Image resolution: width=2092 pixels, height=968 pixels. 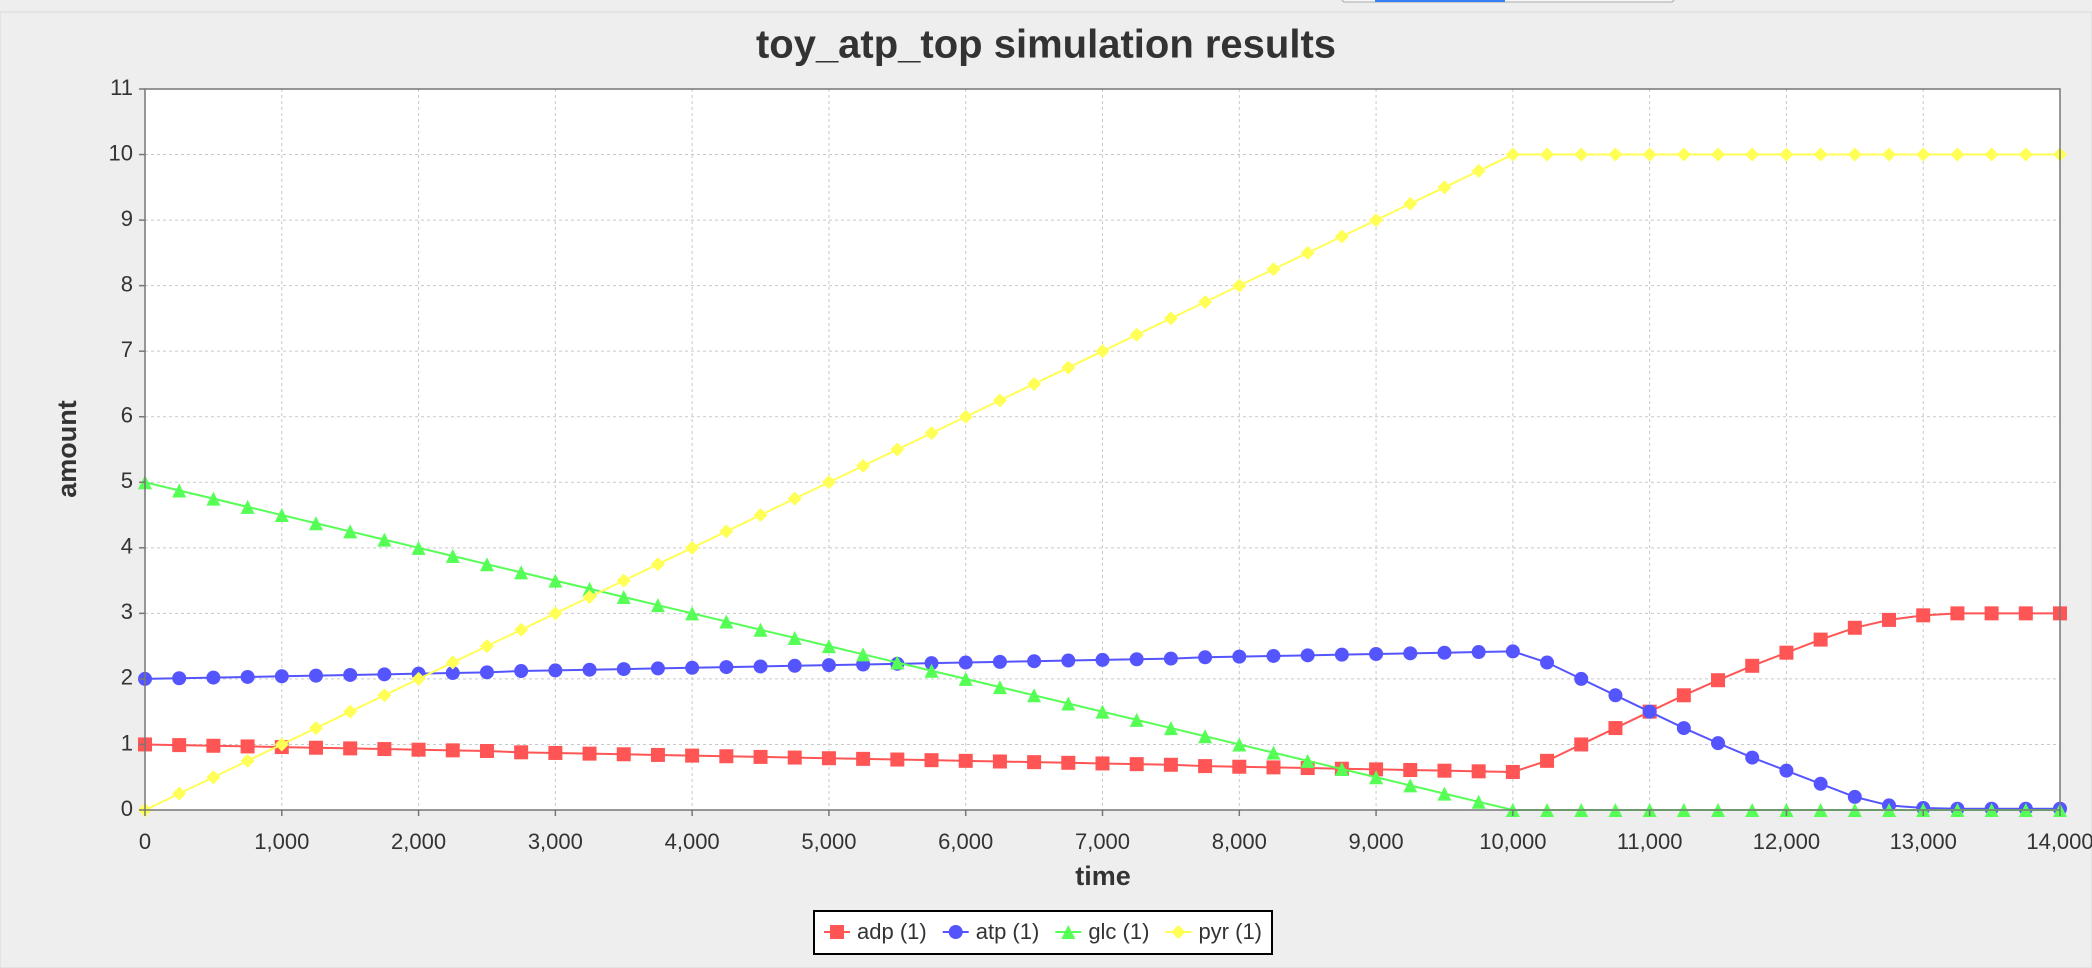 What do you see at coordinates (1650, 841) in the screenshot?
I see `x-tick-label: 11,000` at bounding box center [1650, 841].